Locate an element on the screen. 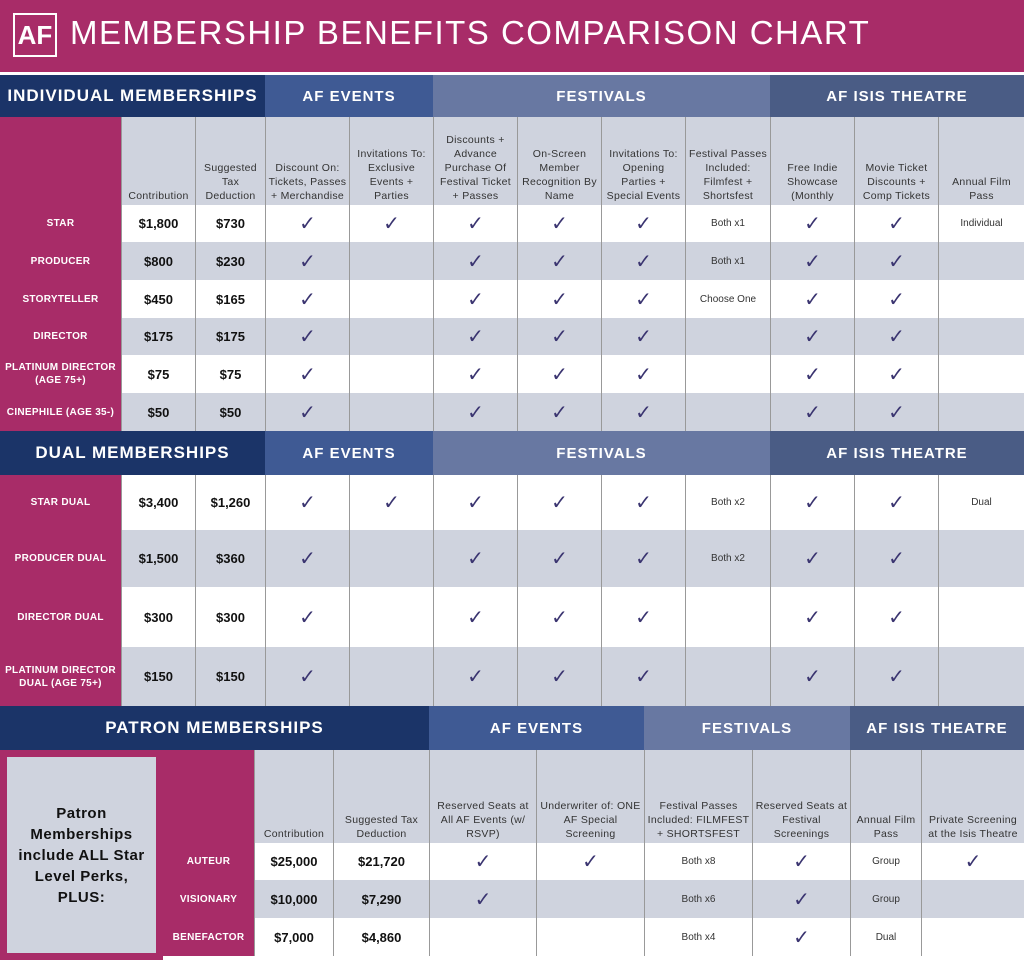 The image size is (1024, 960). table-cell: $450 is located at coordinates (158, 299).